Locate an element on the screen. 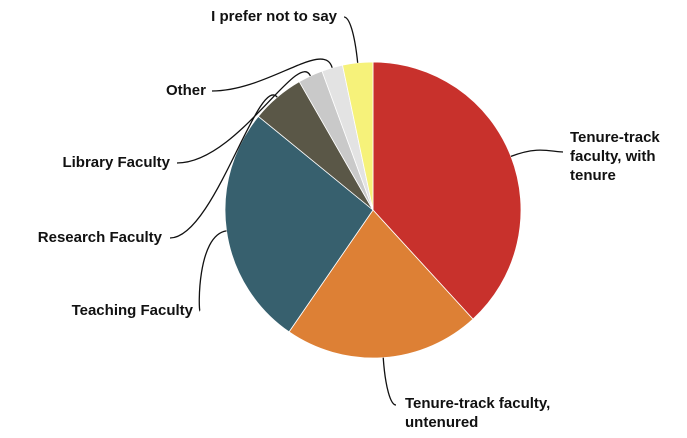  slice-label: Tenure-track faculty, untenured is located at coordinates (478, 413).